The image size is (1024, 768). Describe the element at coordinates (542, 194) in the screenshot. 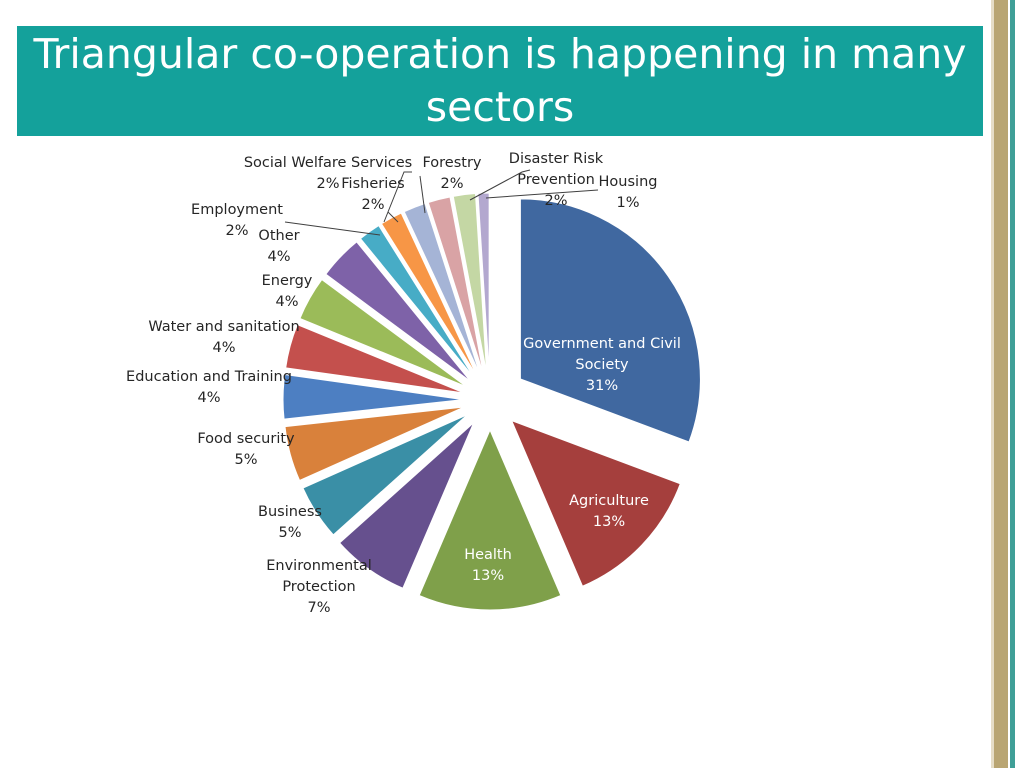

I see `leader-line-housing` at that location.